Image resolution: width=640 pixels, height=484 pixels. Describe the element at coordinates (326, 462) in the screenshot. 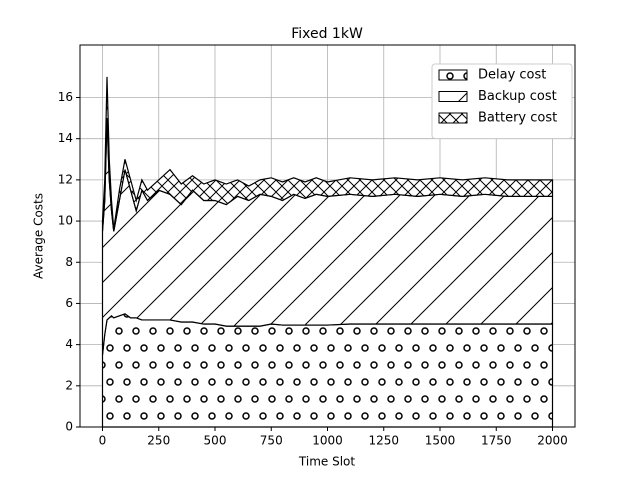

I see `x-axis-label: Time Slot` at that location.